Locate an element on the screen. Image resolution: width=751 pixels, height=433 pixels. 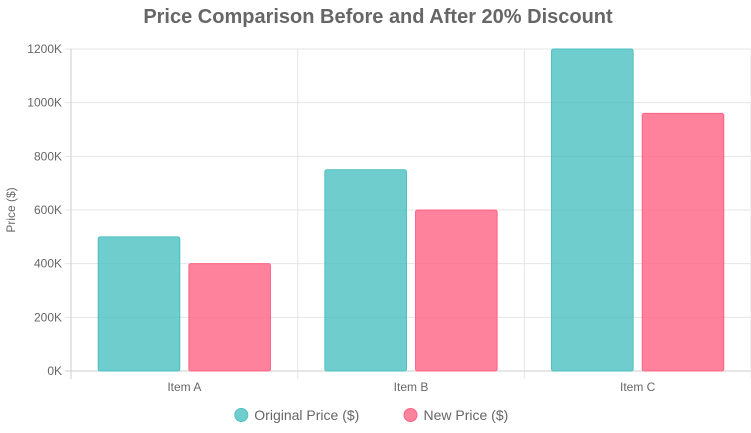
y-tick-label: 1000K is located at coordinates (44, 103).